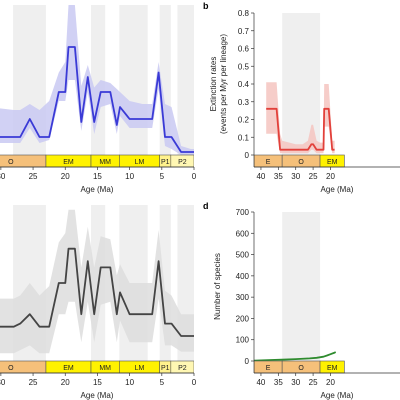 The image size is (400, 400). What do you see at coordinates (278, 382) in the screenshot?
I see `pd-x-tick-label-1: 35` at bounding box center [278, 382].